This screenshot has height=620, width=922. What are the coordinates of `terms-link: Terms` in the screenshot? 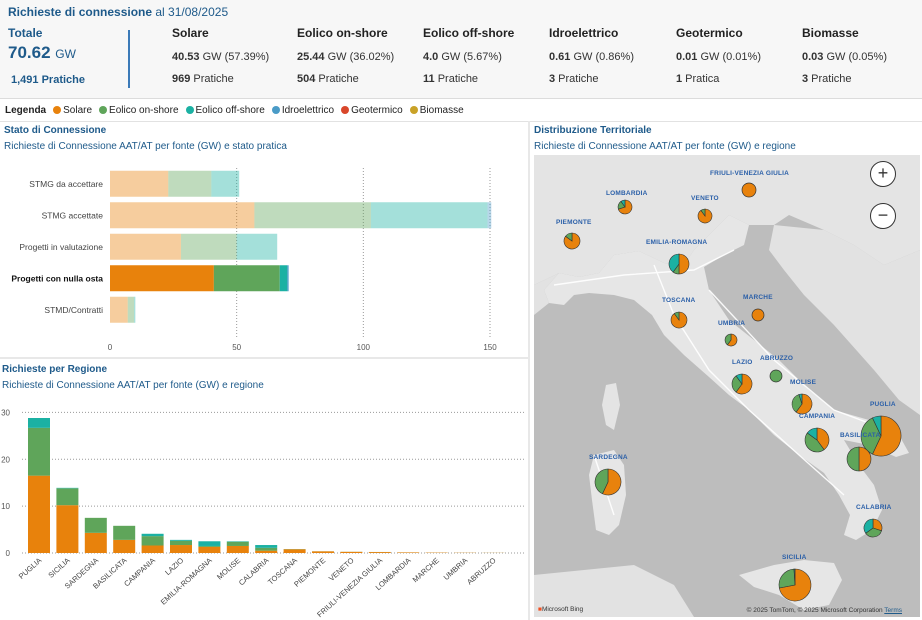 It's located at (893, 610).